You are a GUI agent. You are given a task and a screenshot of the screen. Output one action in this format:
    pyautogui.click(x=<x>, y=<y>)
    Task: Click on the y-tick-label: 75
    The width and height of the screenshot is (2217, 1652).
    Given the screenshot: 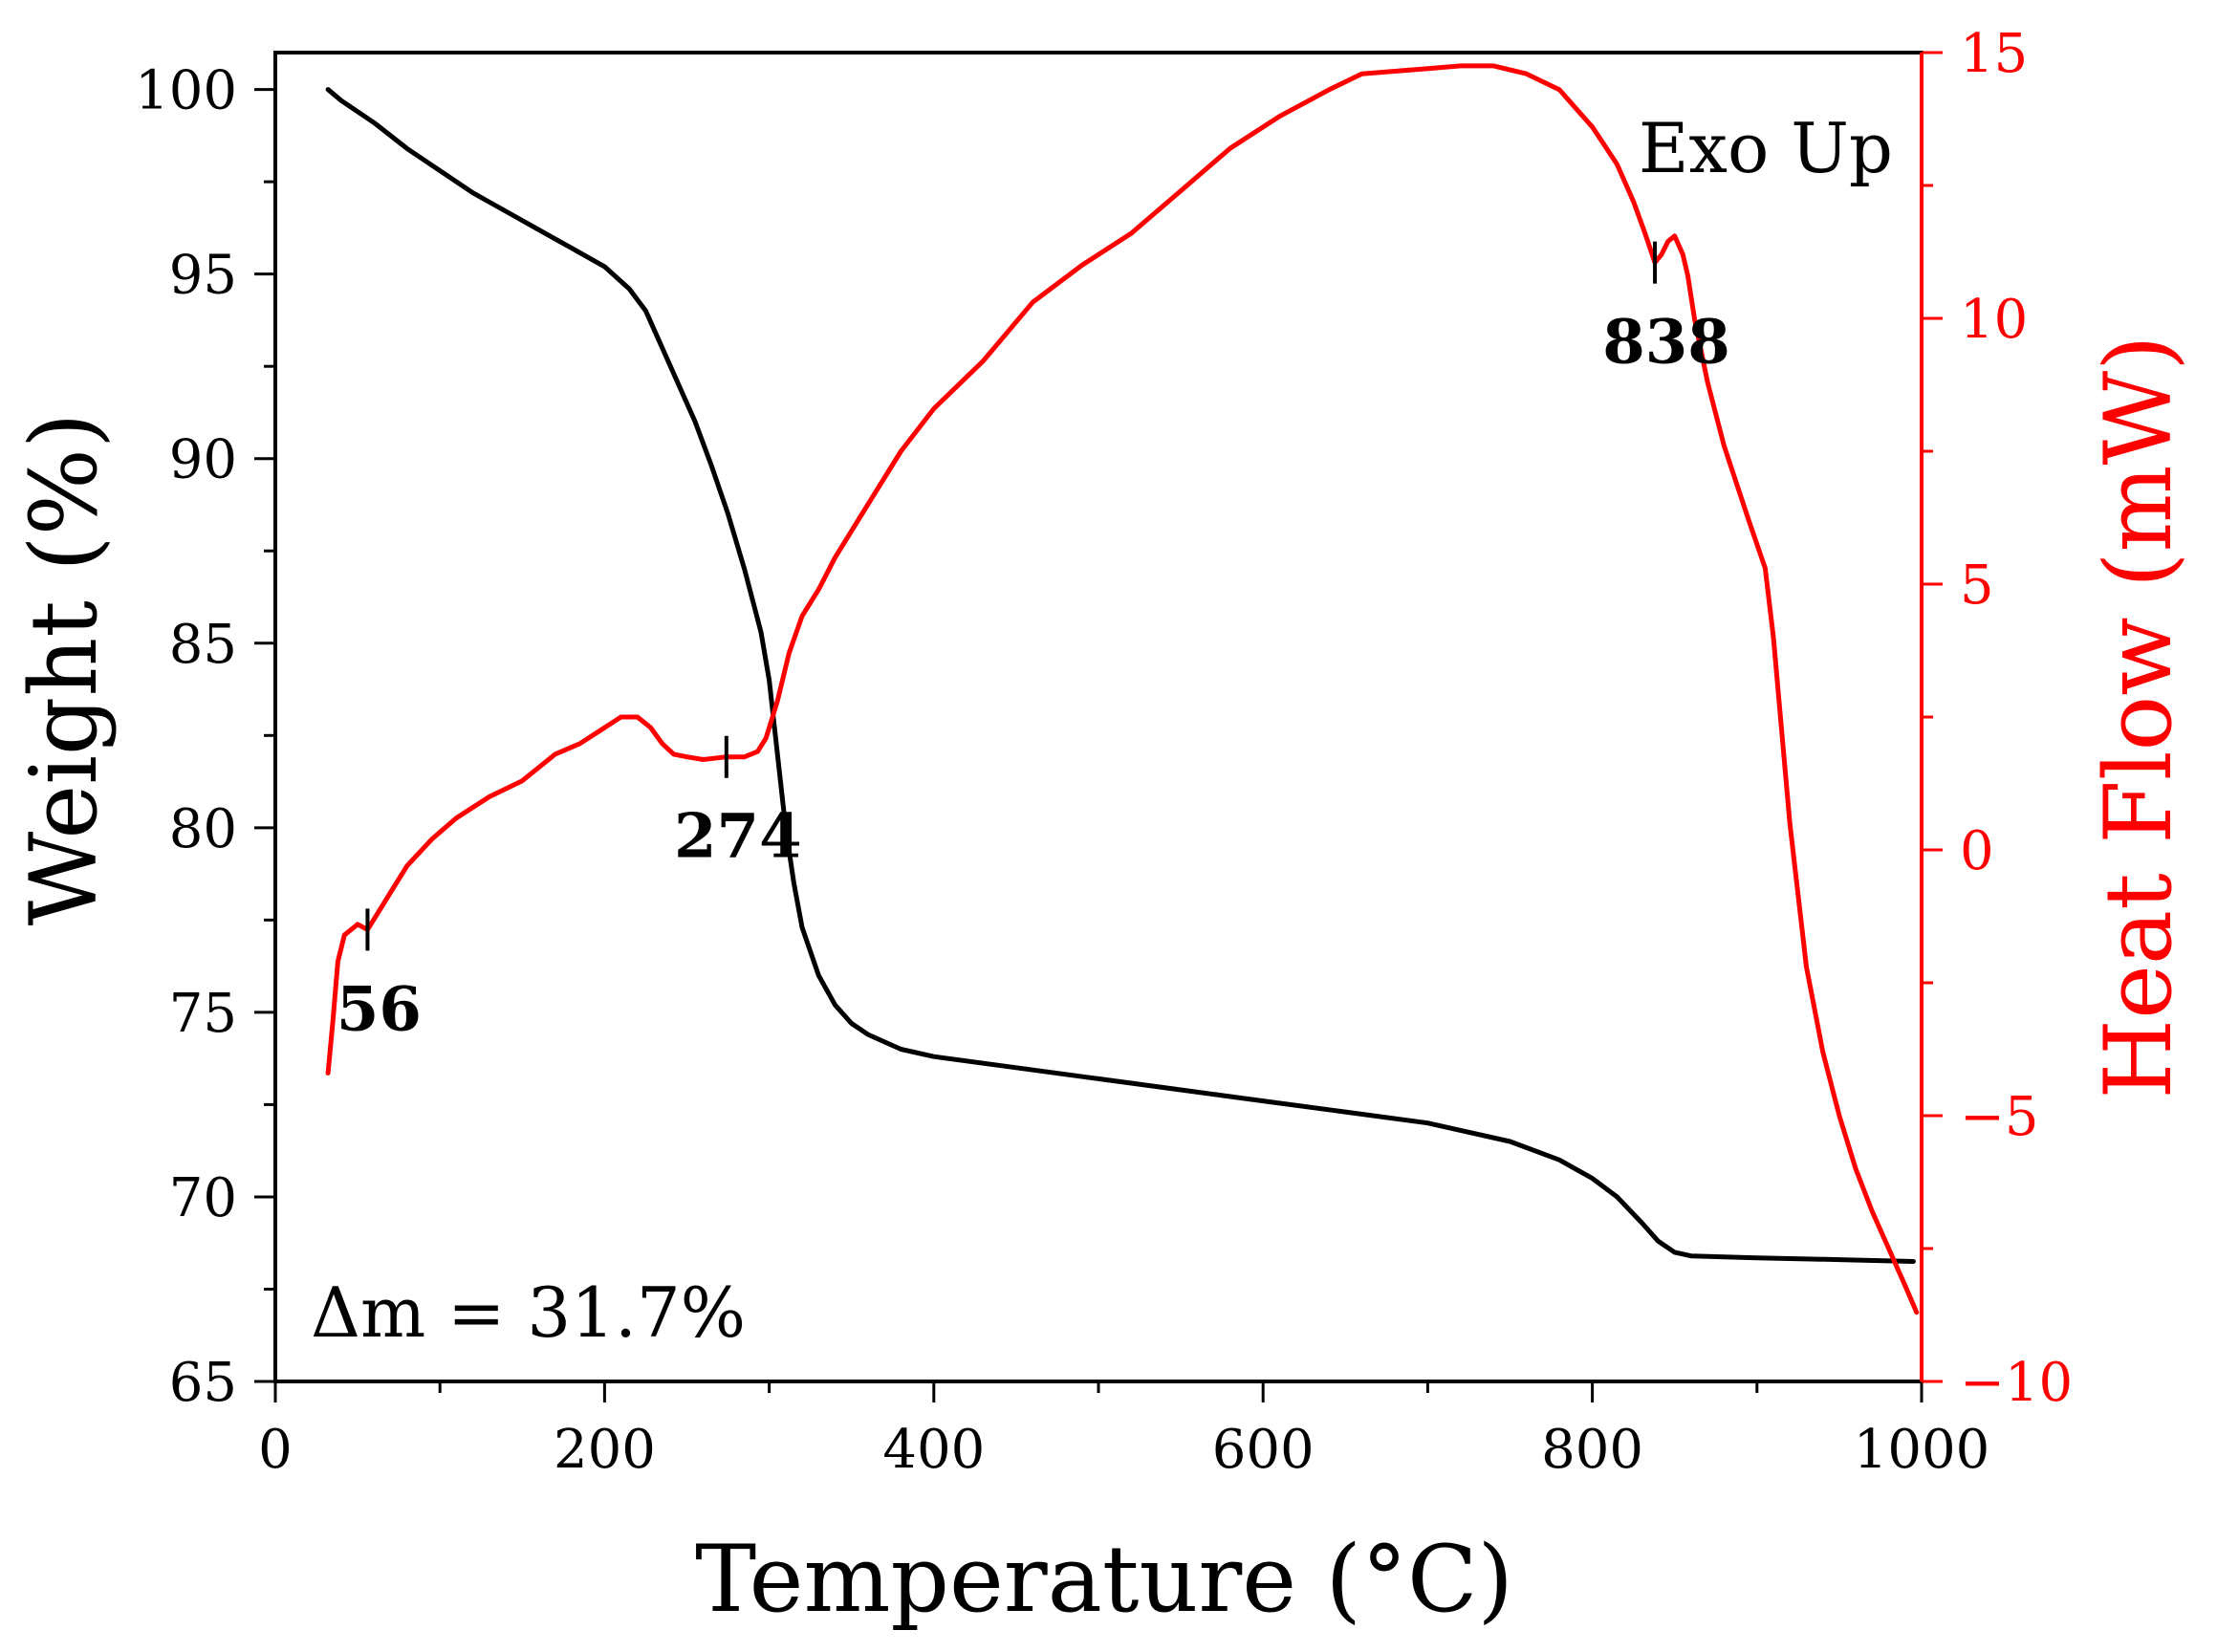 What is the action you would take?
    pyautogui.click(x=203, y=1014)
    